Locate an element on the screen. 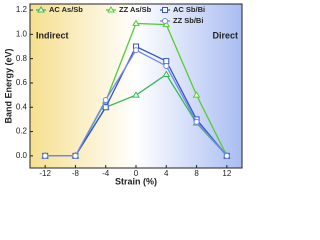  x-tick-label: 12 is located at coordinates (226, 173).